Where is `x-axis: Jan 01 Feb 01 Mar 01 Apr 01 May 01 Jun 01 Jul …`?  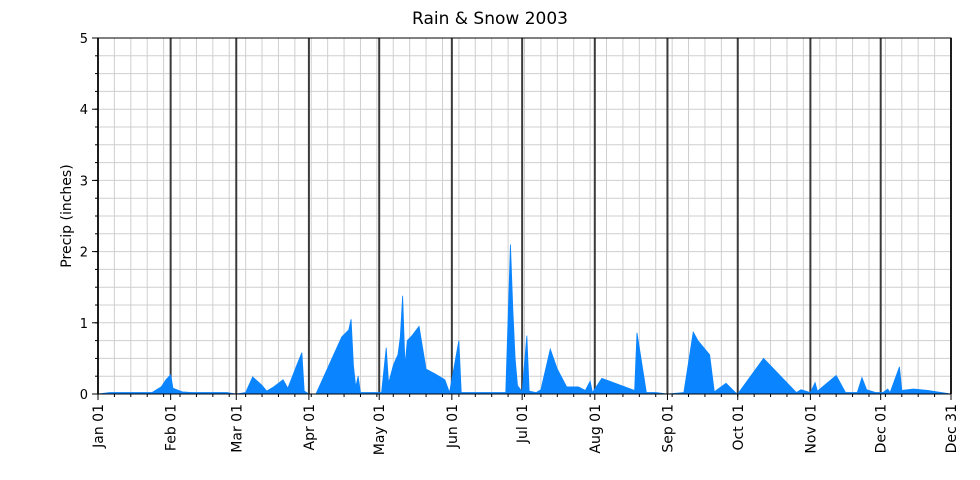
x-axis: Jan 01 Feb 01 Mar 01 Apr 01 May 01 Jun 01 Jul … is located at coordinates (525, 424).